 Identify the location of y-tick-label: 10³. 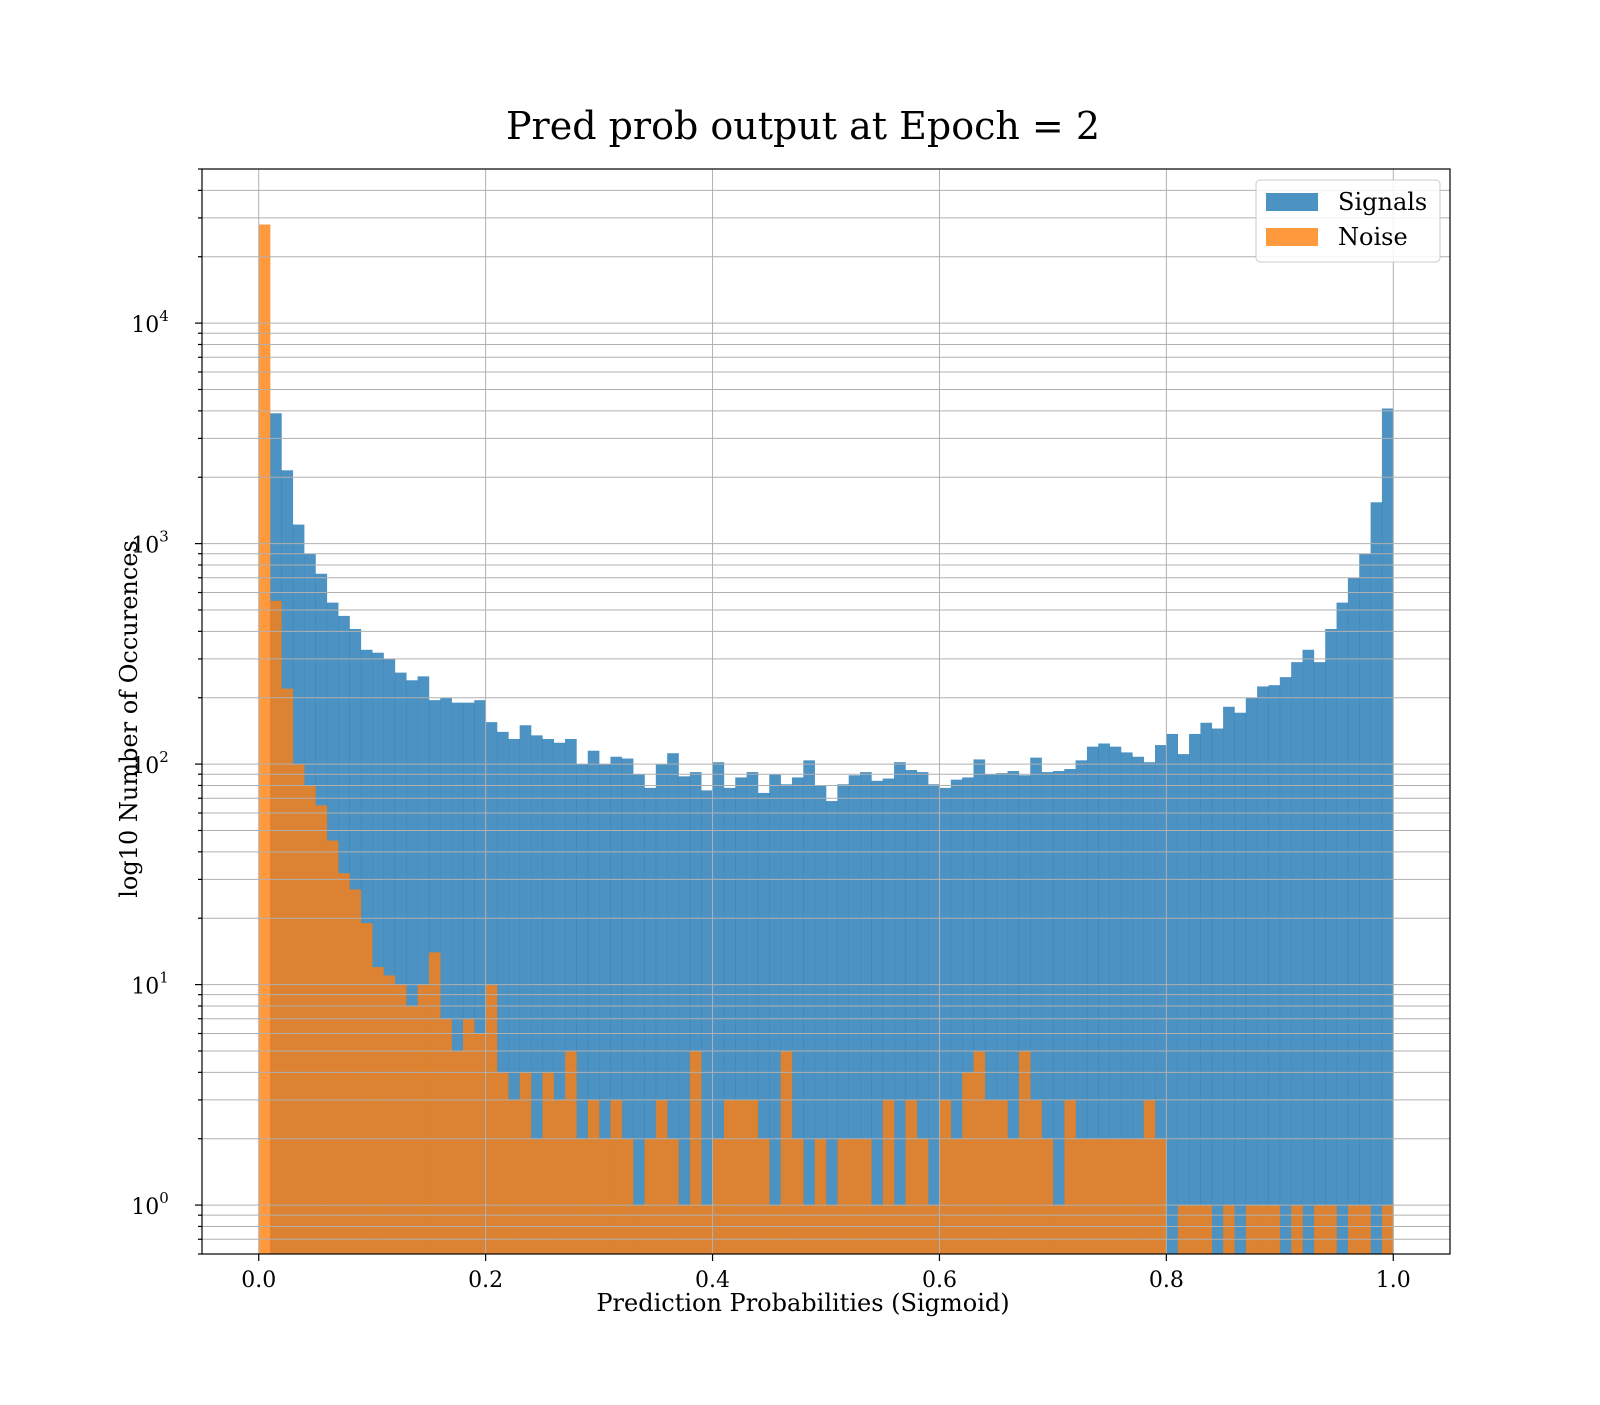
(150, 543).